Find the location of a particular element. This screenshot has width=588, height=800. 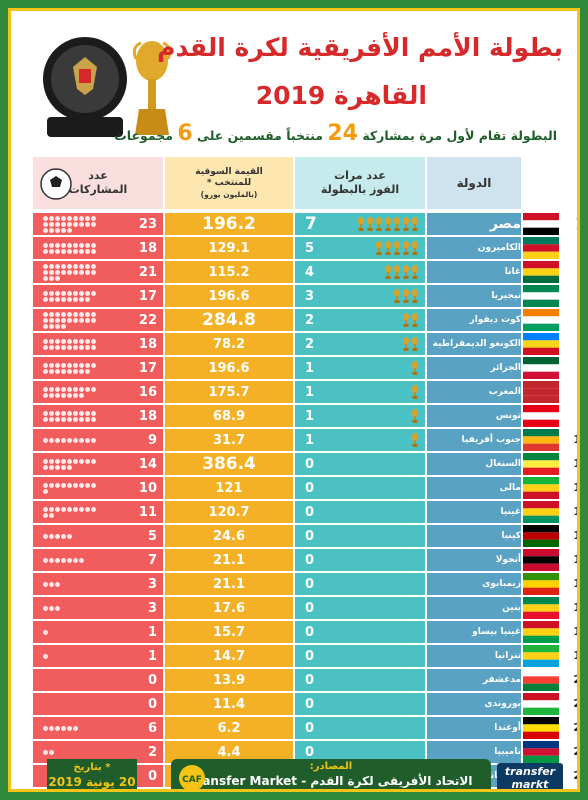

participations-cell: 1 is located at coordinates (98, 632).